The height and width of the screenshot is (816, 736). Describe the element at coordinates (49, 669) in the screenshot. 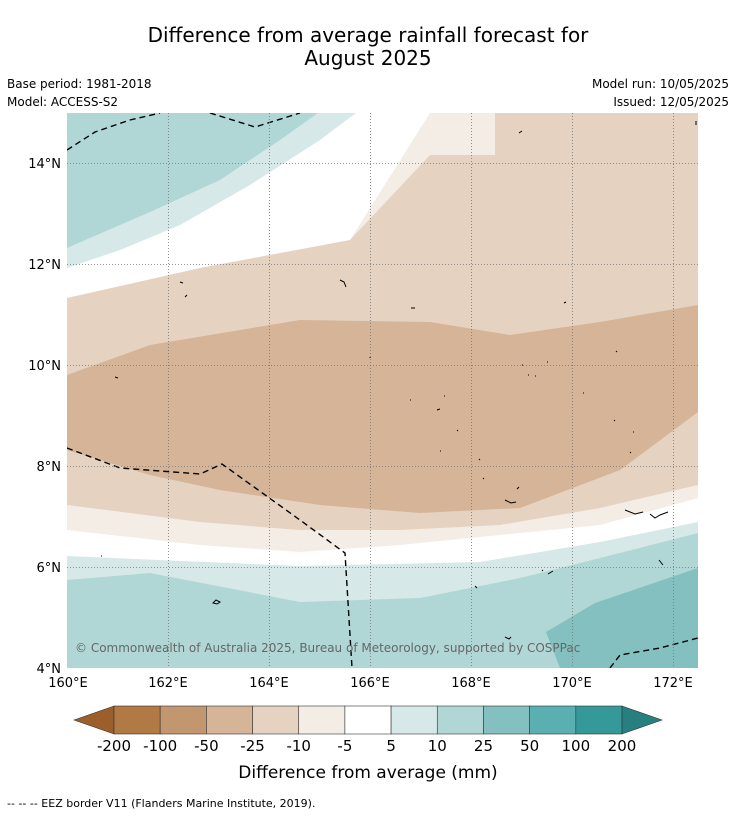

I see `lat-label-4: 4°N` at that location.